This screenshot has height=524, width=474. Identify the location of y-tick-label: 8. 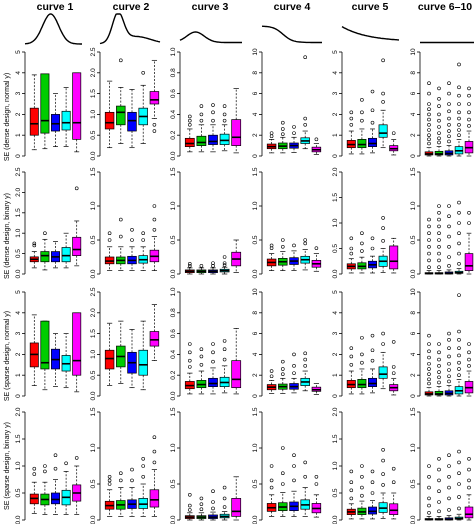
(413, 73).